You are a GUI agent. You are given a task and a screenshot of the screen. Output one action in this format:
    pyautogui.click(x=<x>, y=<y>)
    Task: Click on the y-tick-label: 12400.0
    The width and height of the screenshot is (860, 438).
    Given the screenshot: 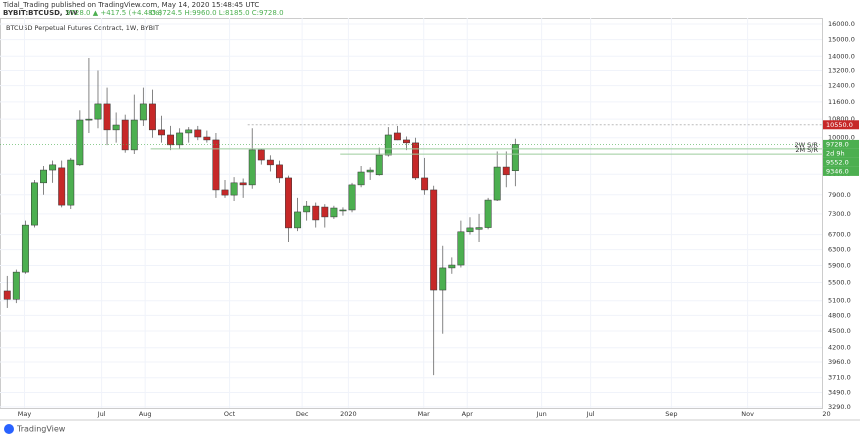 What is the action you would take?
    pyautogui.click(x=841, y=86)
    